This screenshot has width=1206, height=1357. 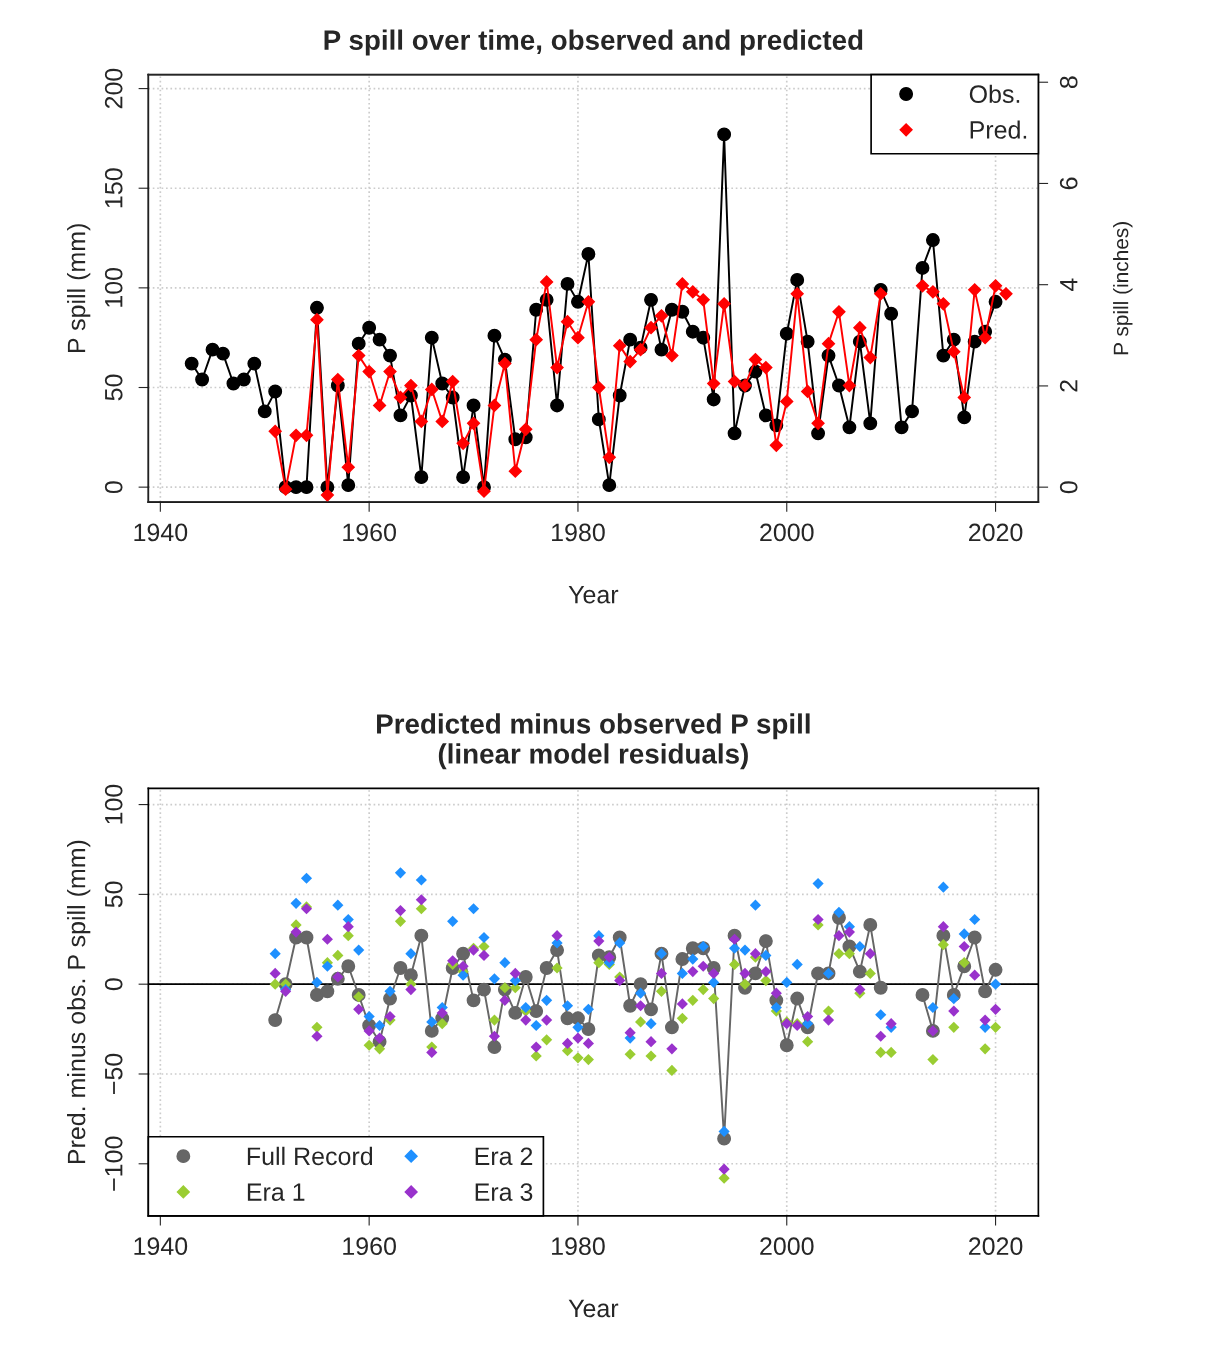 What do you see at coordinates (113, 88) in the screenshot?
I see `y-tick-label: 200` at bounding box center [113, 88].